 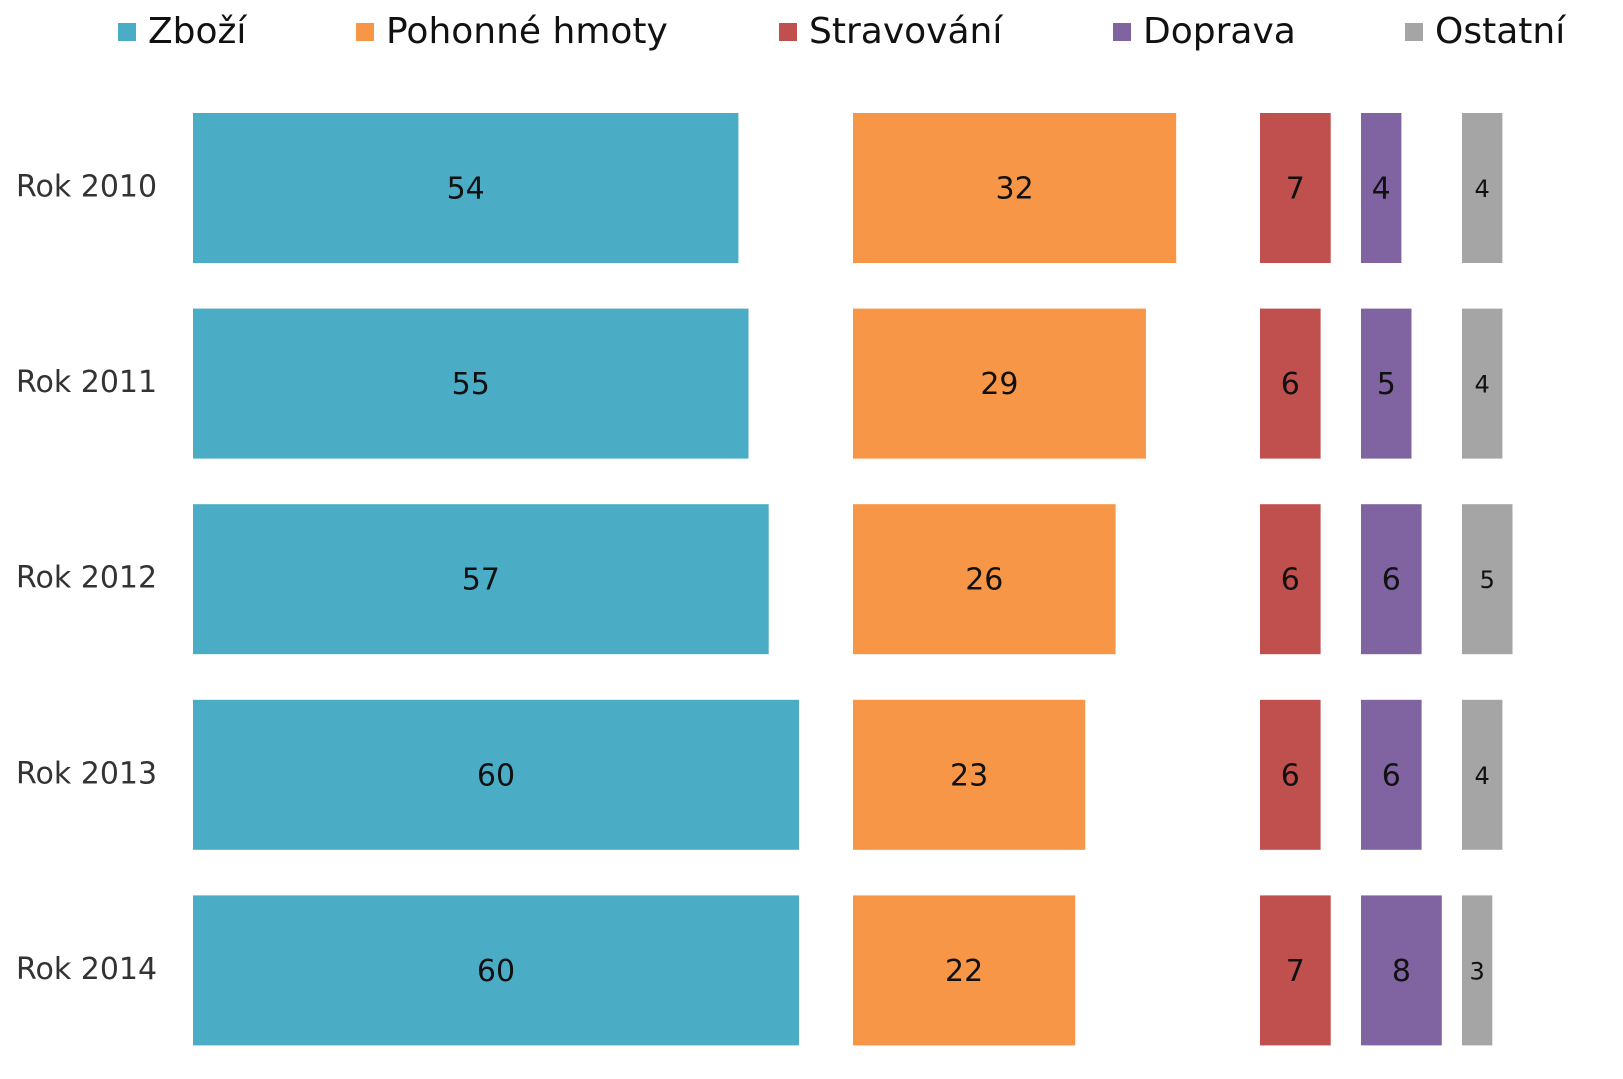 What do you see at coordinates (86, 382) in the screenshot?
I see `category-label: Rok 2011` at bounding box center [86, 382].